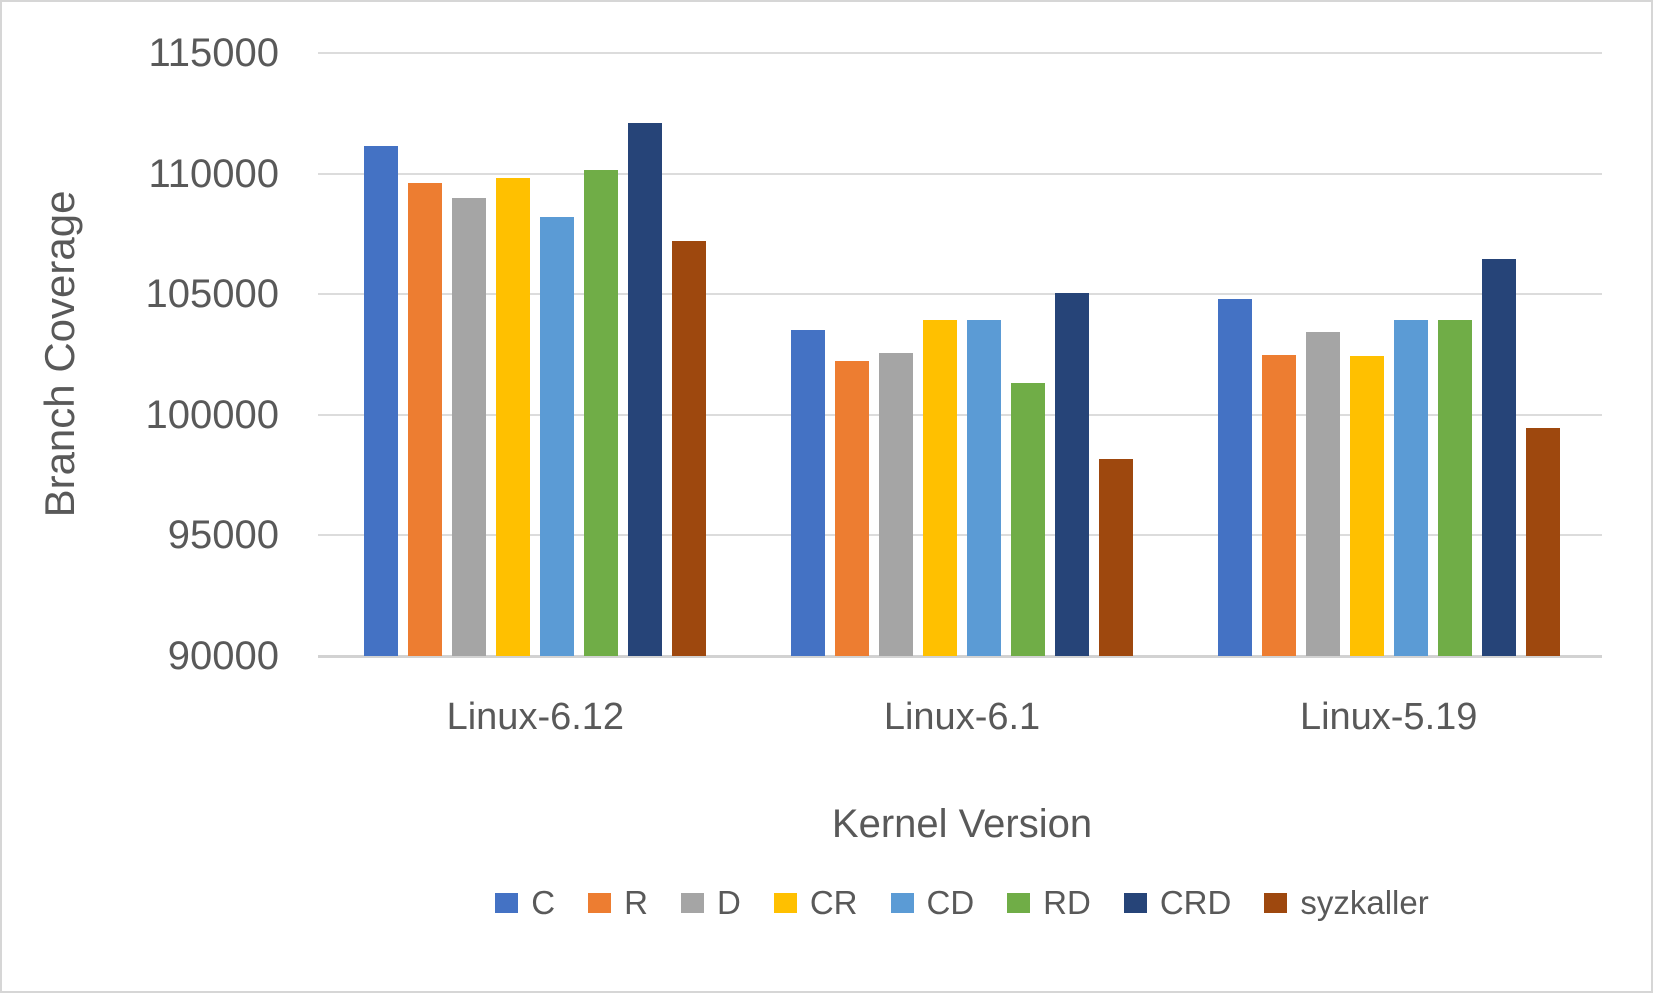 The image size is (1653, 993). I want to click on legend-item-C: C, so click(525, 903).